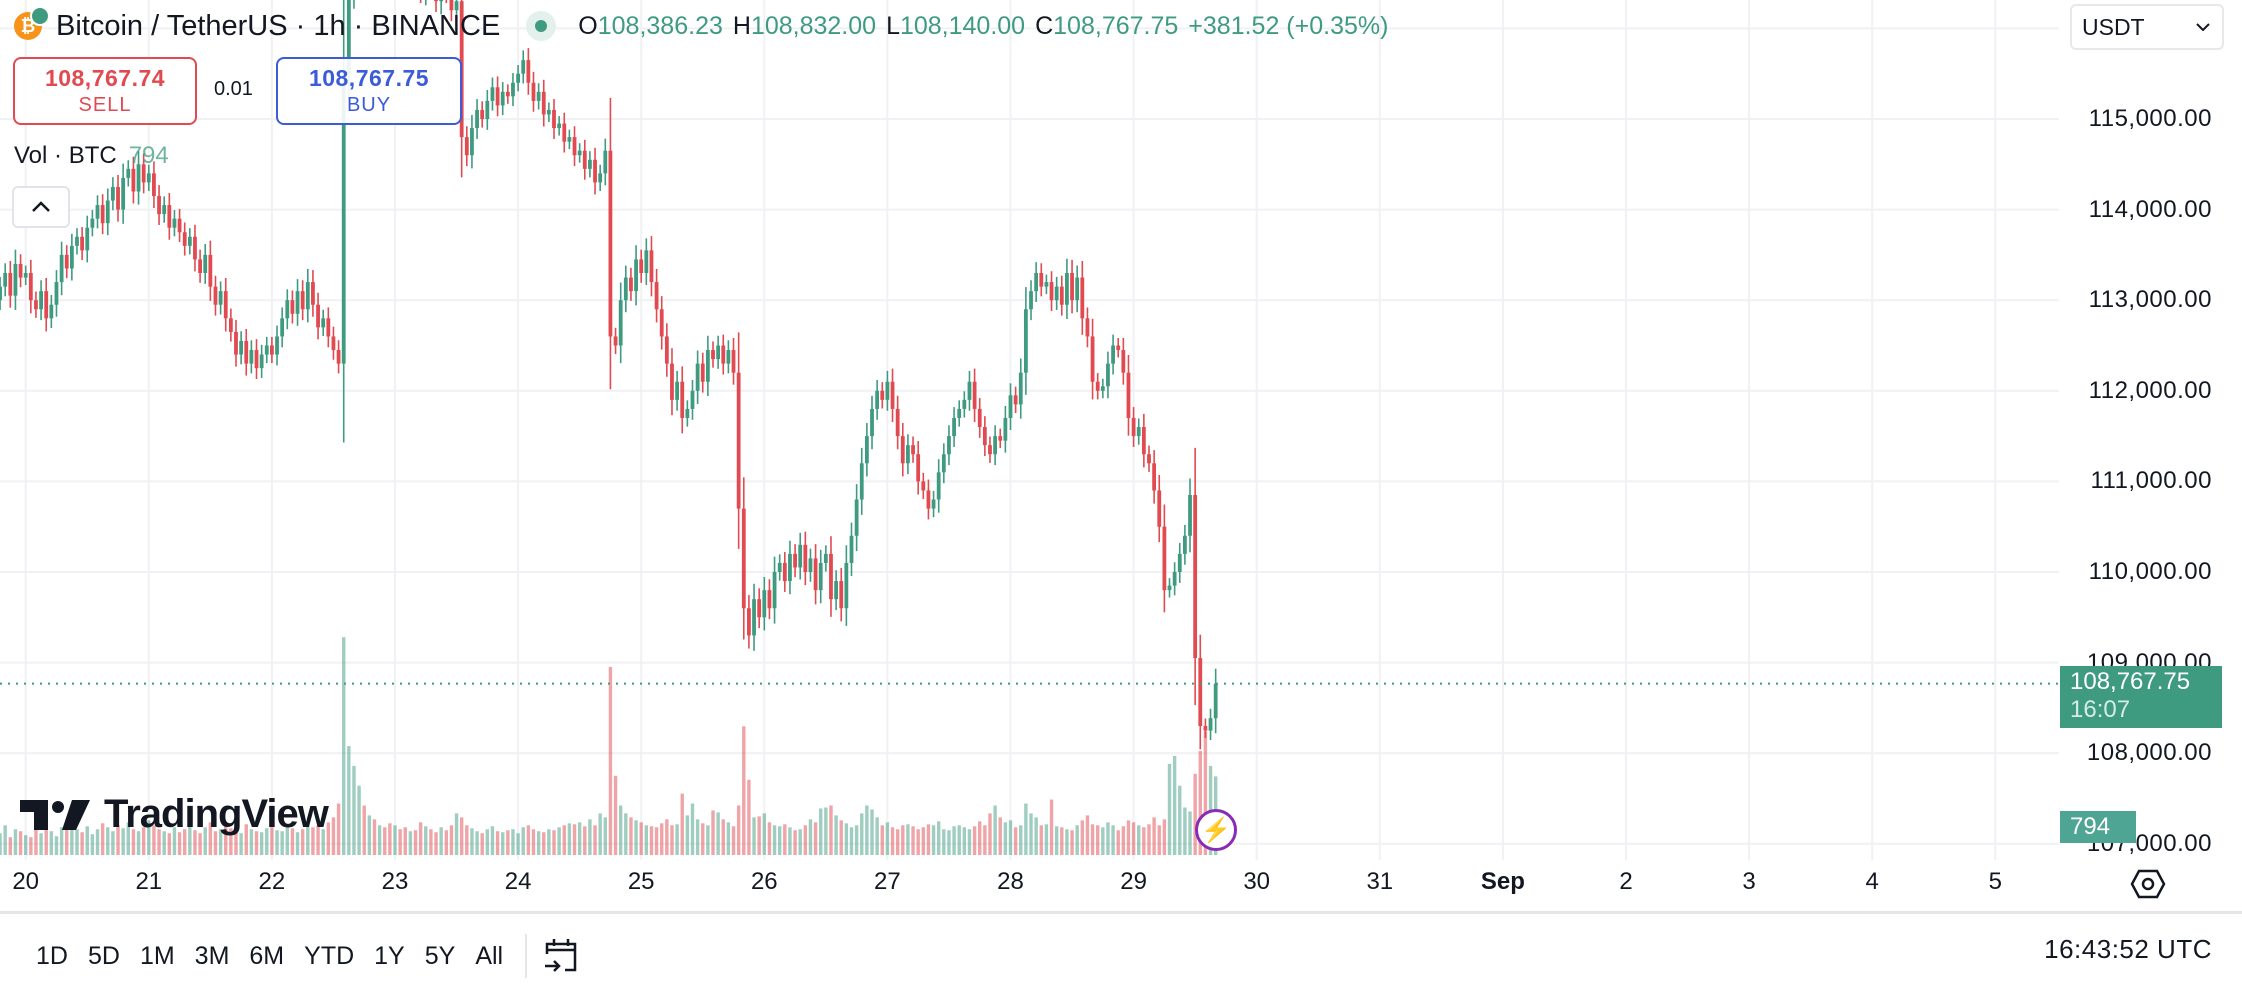 The image size is (2242, 988). What do you see at coordinates (561, 956) in the screenshot?
I see `go-to-date-calendar-icon` at bounding box center [561, 956].